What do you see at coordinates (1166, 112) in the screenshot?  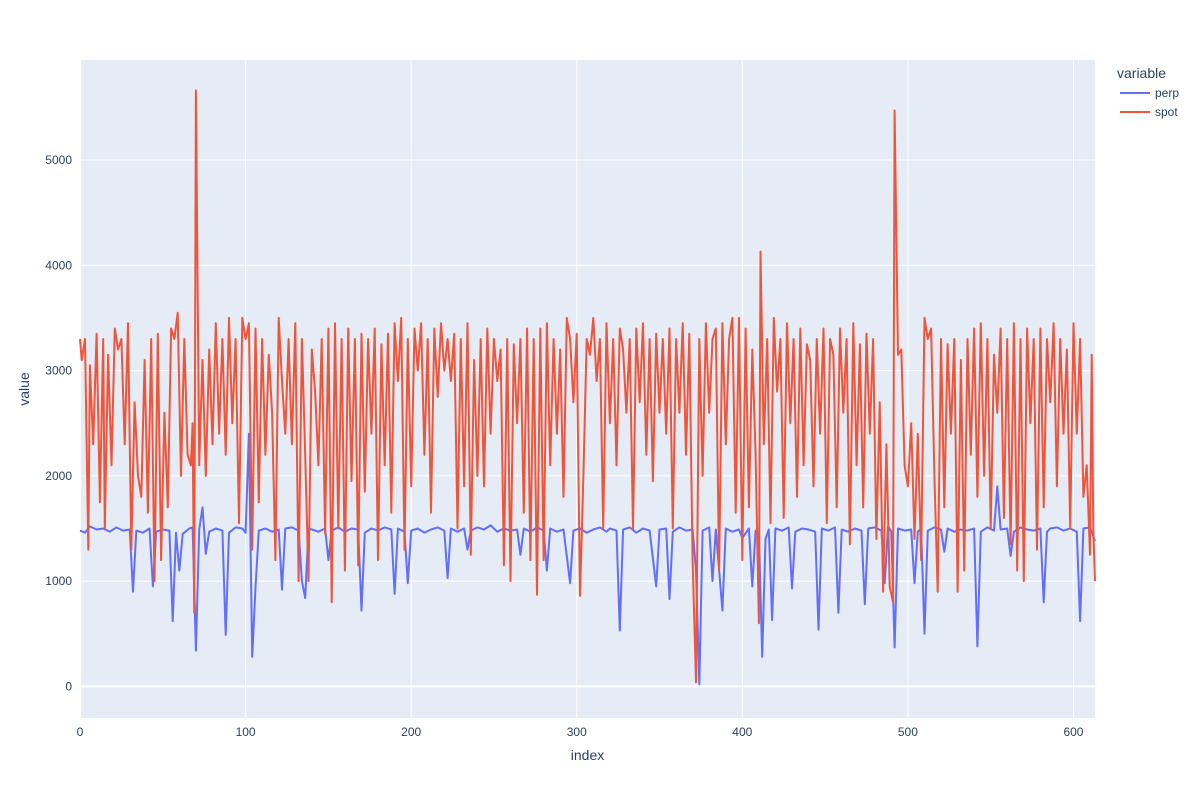 I see `legend-label-spot: spot` at bounding box center [1166, 112].